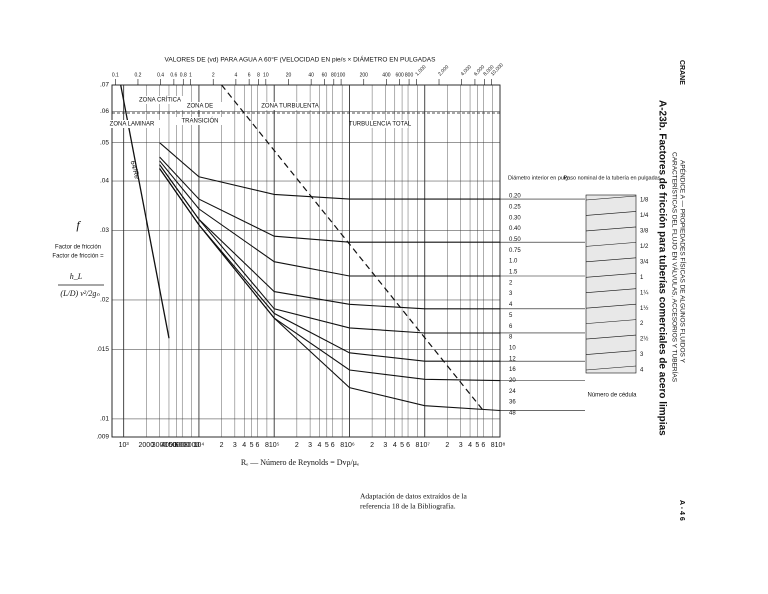 Image resolution: width=768 pixels, height=594 pixels. What do you see at coordinates (104, 230) in the screenshot?
I see `y-tick-label: .03` at bounding box center [104, 230].